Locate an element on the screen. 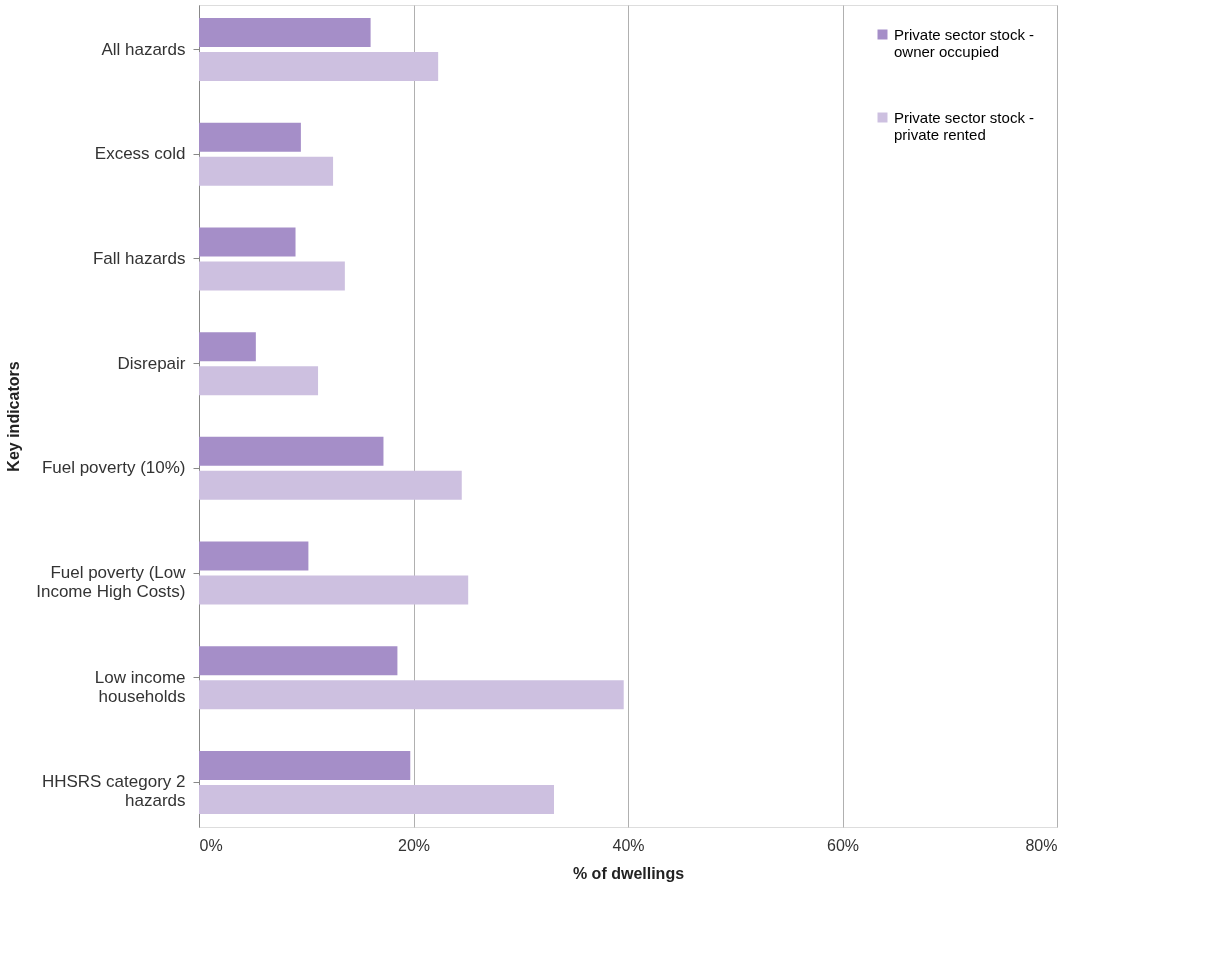 The image size is (1227, 974). x-axis-title: % of dwellings is located at coordinates (628, 873).